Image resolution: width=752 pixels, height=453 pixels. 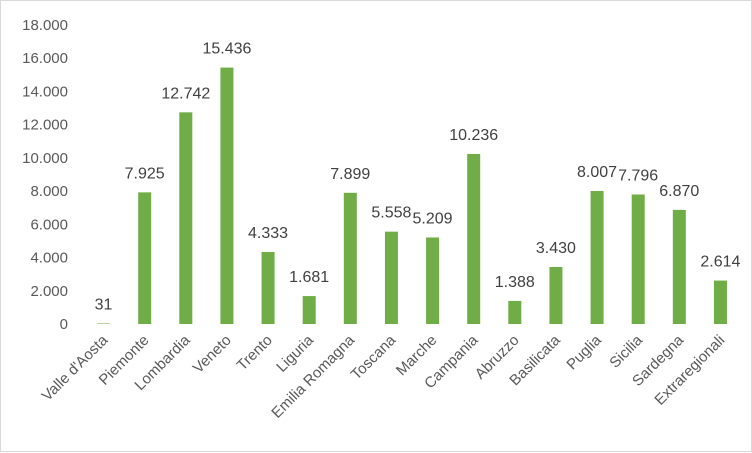 I want to click on data-label: 2.614, so click(x=720, y=262).